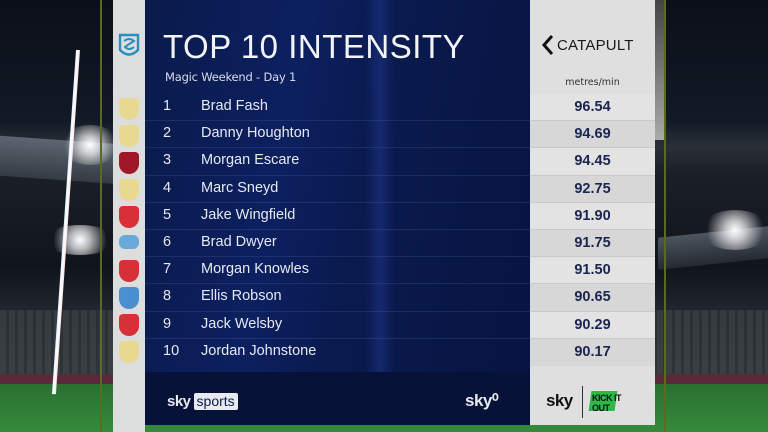 This screenshot has width=768, height=432. What do you see at coordinates (559, 400) in the screenshot?
I see `sky-logo: sky` at bounding box center [559, 400].